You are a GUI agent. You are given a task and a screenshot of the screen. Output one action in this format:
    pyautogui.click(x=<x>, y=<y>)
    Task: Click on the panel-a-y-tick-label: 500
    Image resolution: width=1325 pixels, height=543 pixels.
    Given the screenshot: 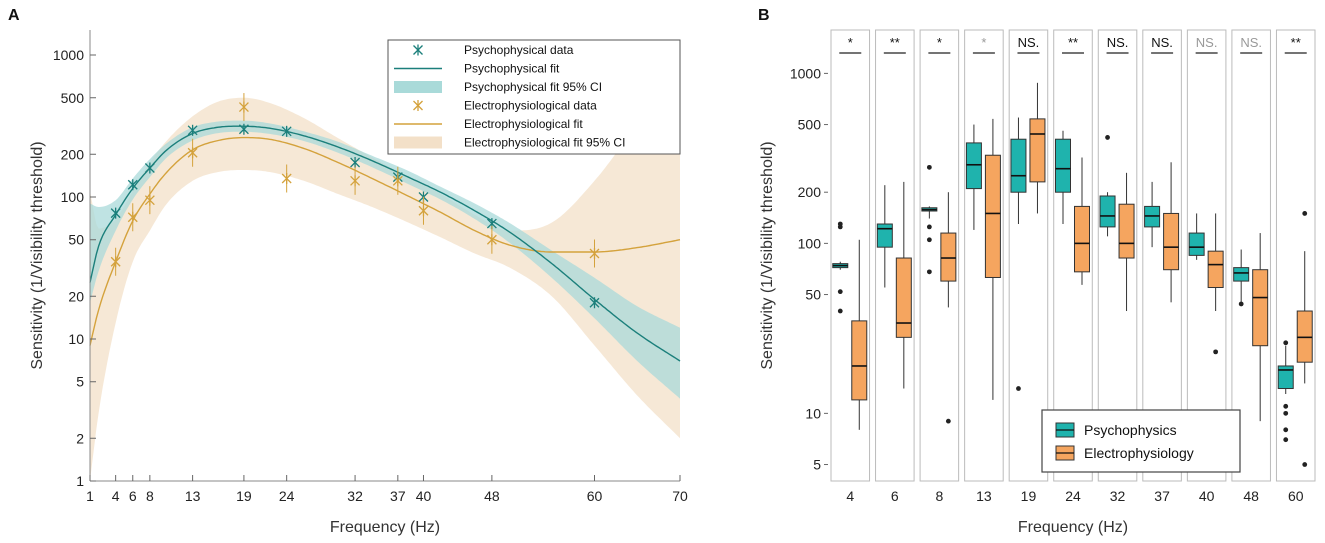 What is the action you would take?
    pyautogui.click(x=73, y=98)
    